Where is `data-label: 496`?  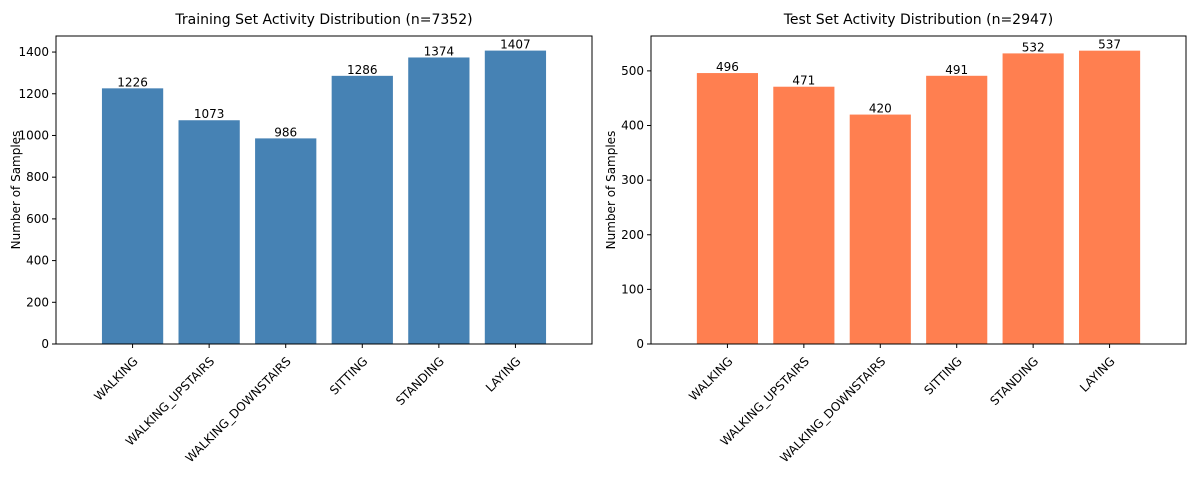
data-label: 496 is located at coordinates (727, 67).